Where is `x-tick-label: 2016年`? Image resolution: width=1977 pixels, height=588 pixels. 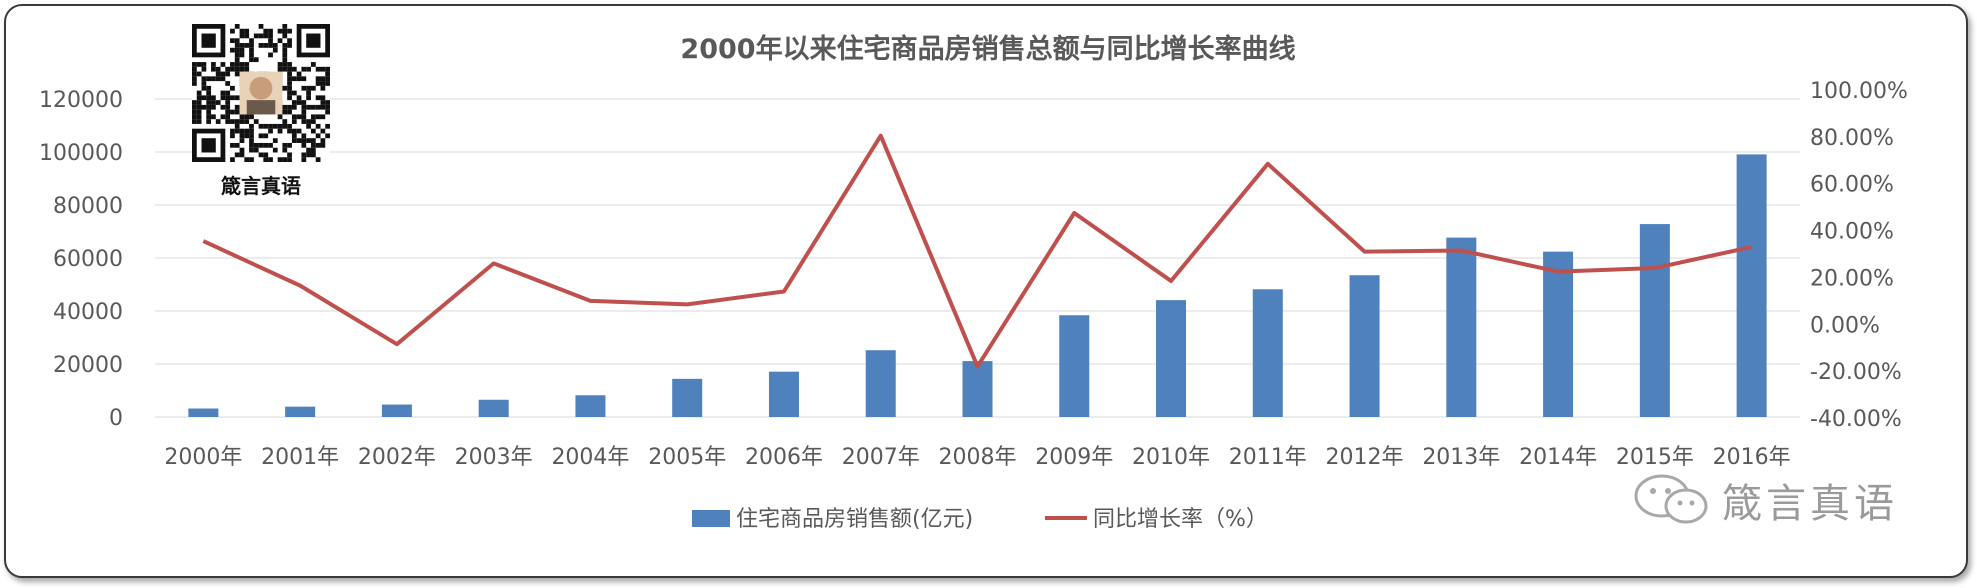 x-tick-label: 2016年 is located at coordinates (1752, 457).